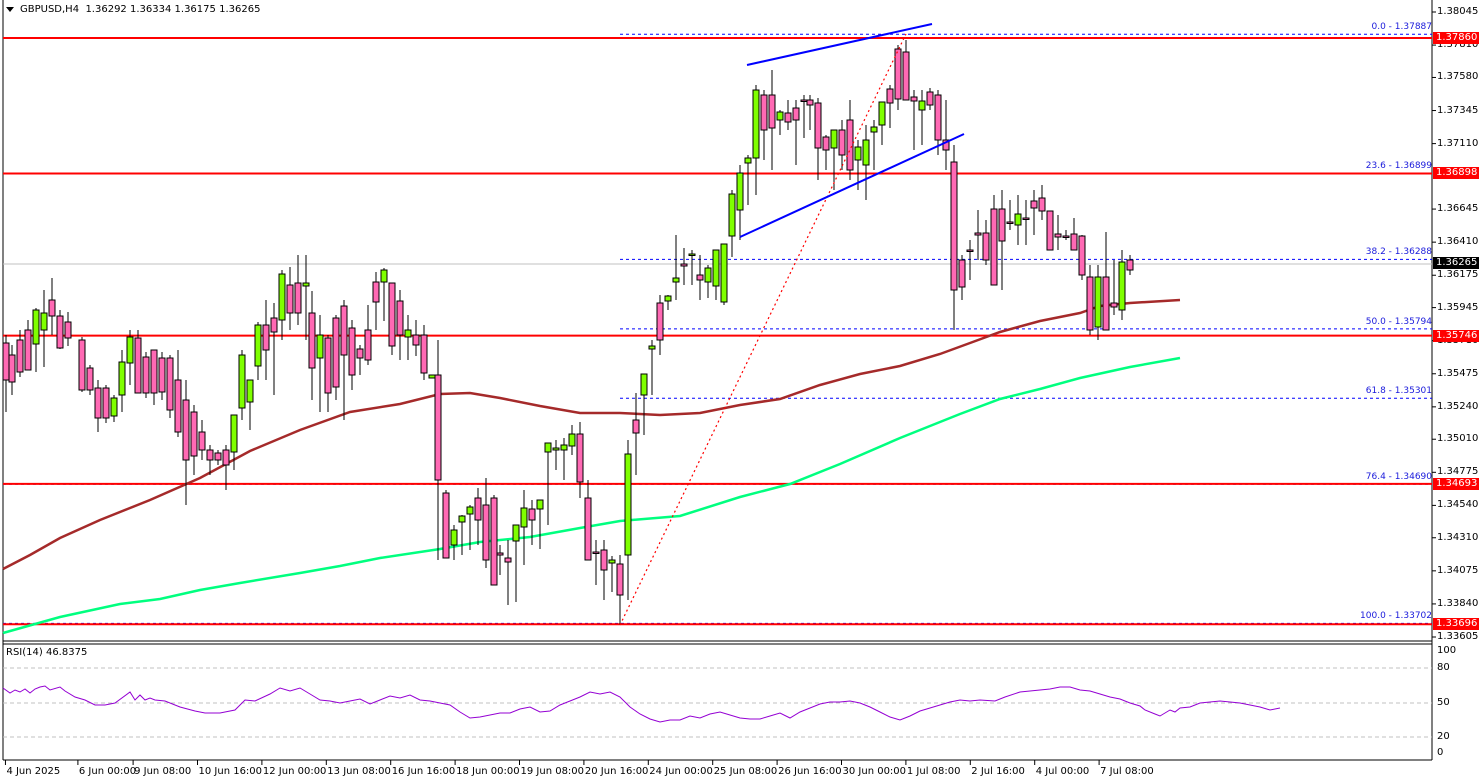  What do you see at coordinates (423, 771) in the screenshot?
I see `time-axis-label: 16 Jun 16:00` at bounding box center [423, 771].